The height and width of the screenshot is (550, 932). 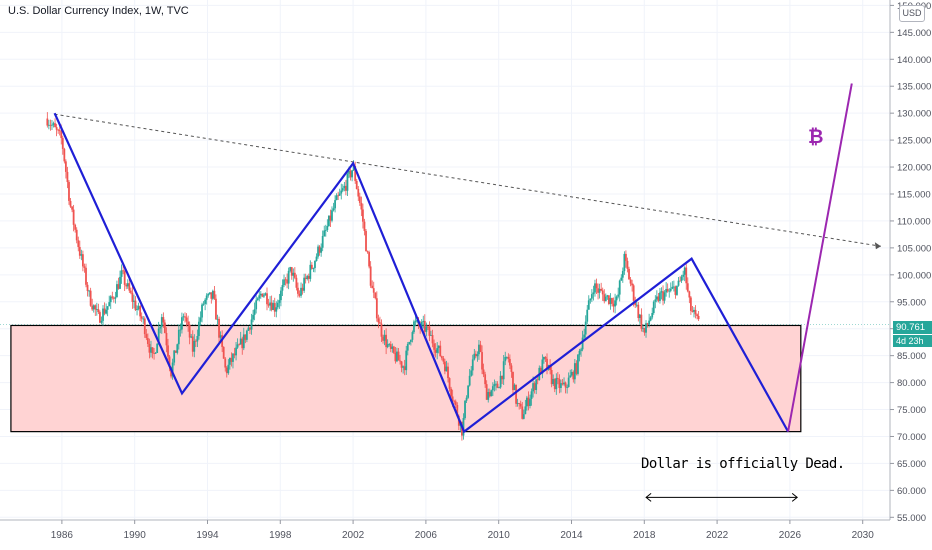 What do you see at coordinates (426, 535) in the screenshot?
I see `time-tick-label: 2006` at bounding box center [426, 535].